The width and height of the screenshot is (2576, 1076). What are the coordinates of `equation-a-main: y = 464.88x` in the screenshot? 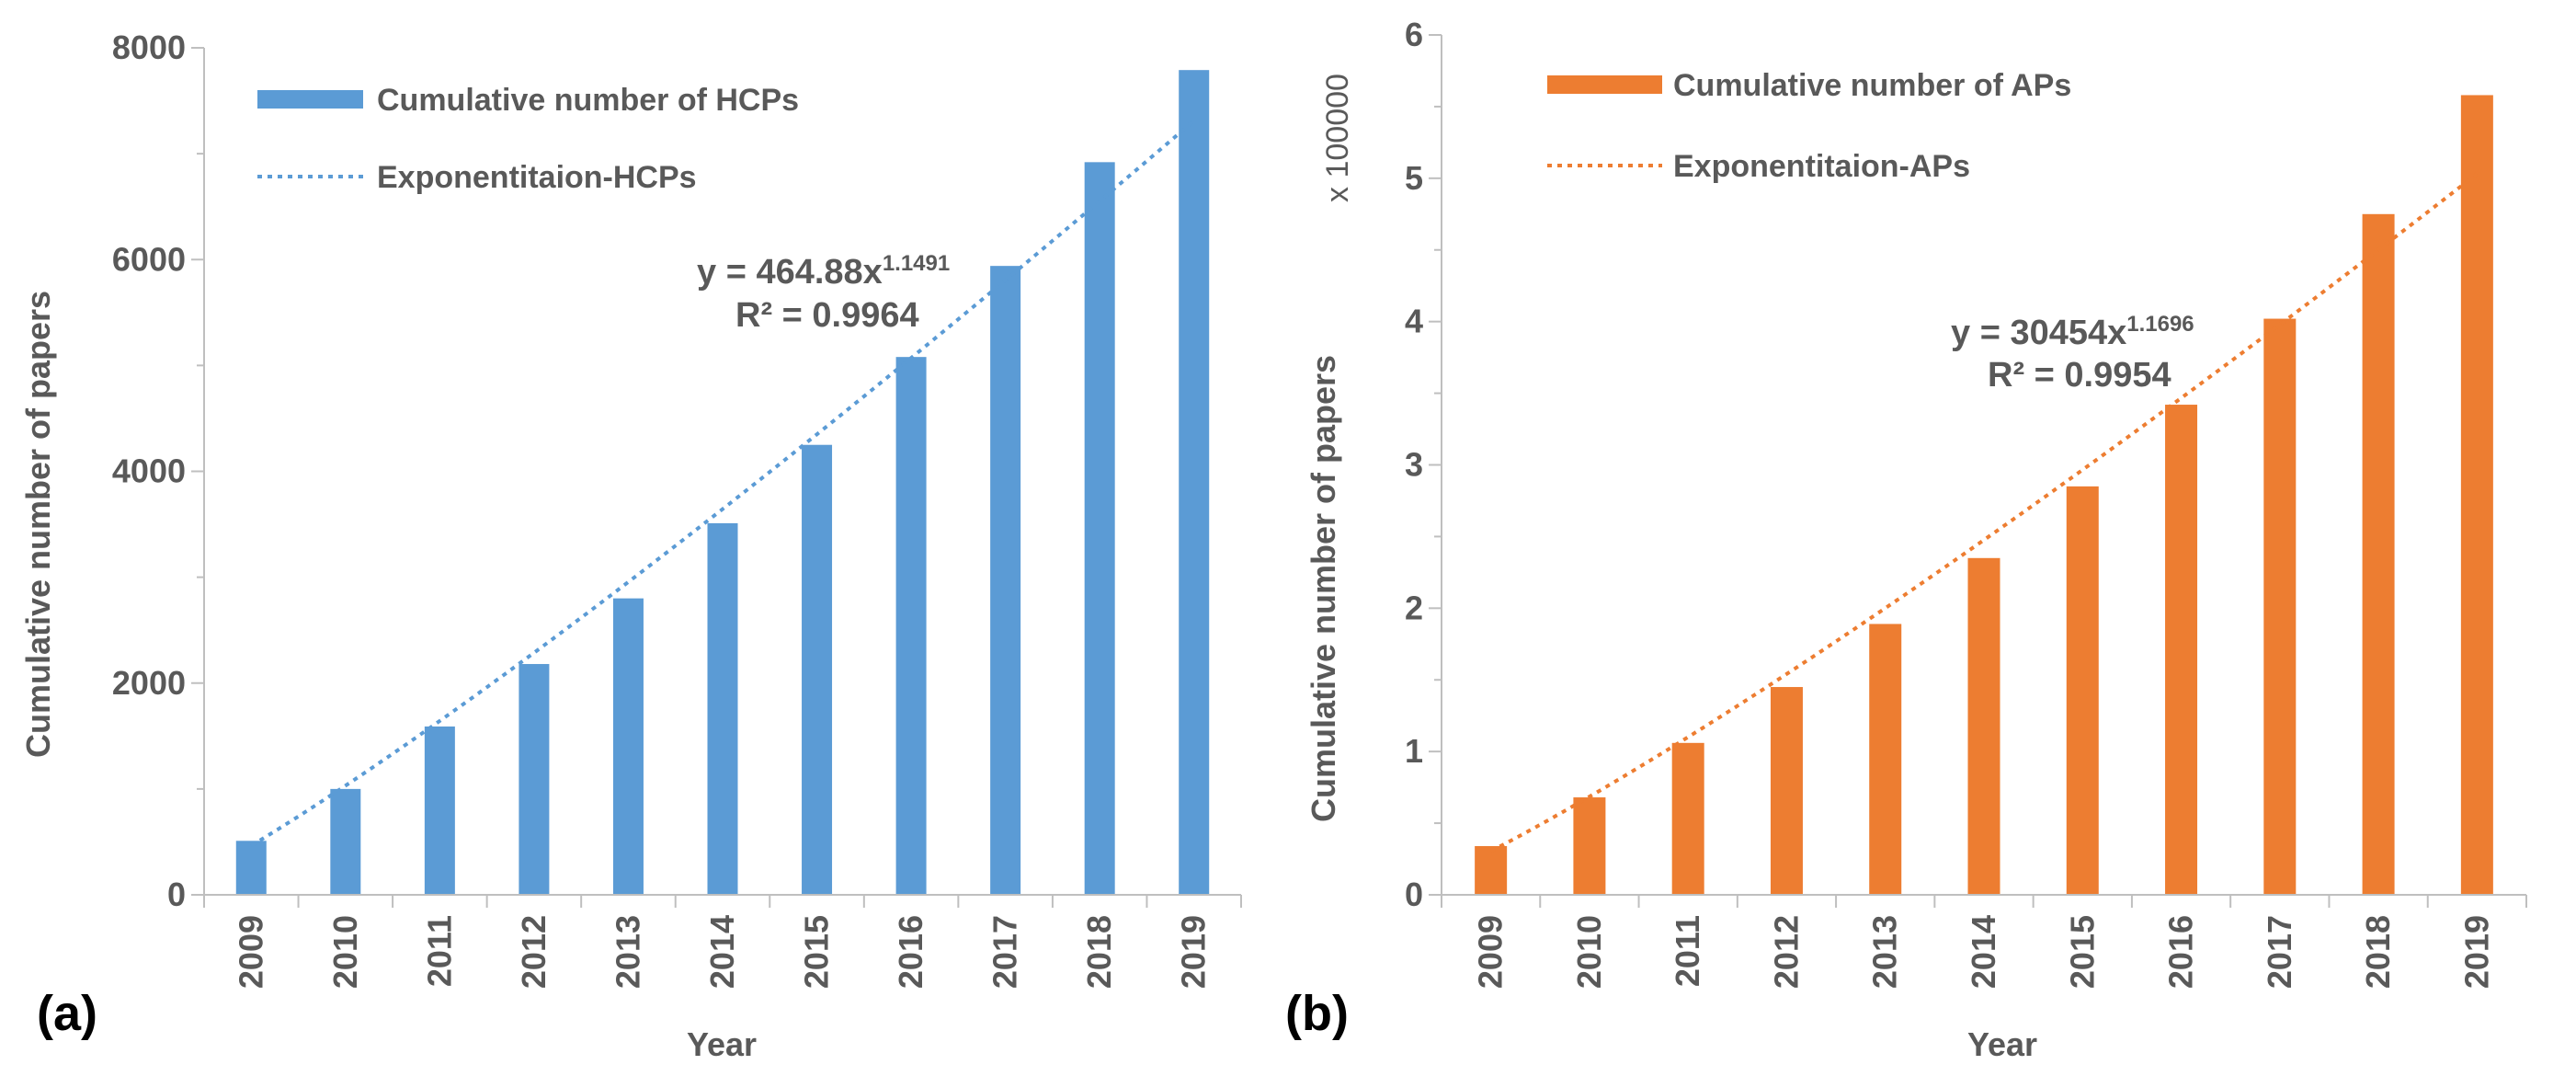 It's located at (790, 272).